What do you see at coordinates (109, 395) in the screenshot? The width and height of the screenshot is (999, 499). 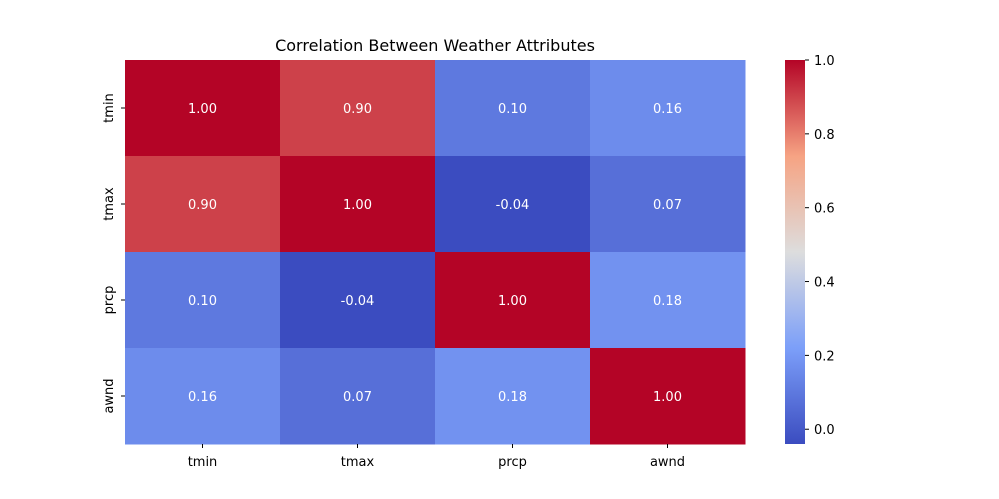 I see `y-tick-label: awnd` at bounding box center [109, 395].